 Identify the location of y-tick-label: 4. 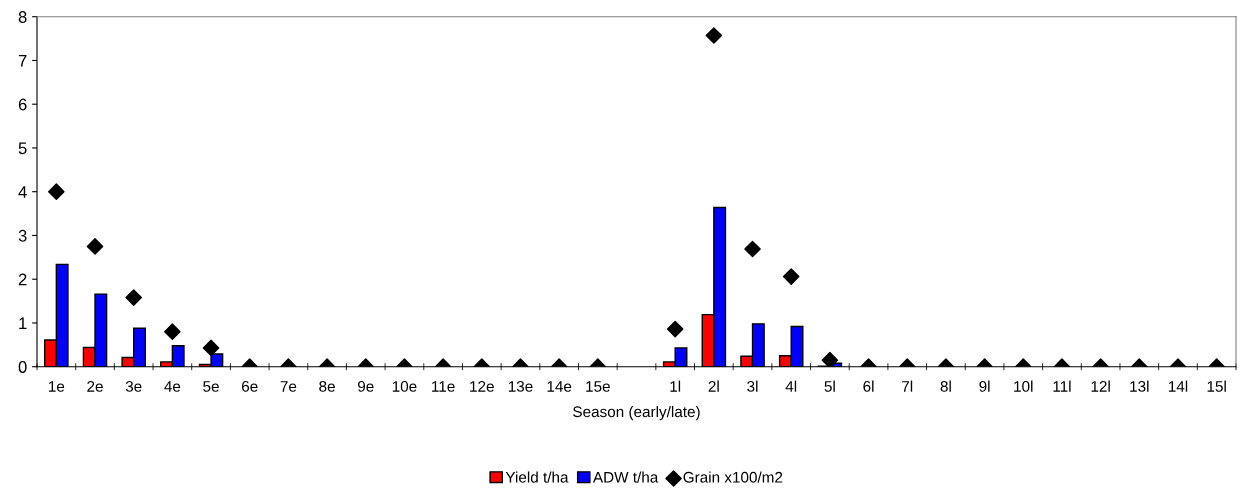
(22, 192).